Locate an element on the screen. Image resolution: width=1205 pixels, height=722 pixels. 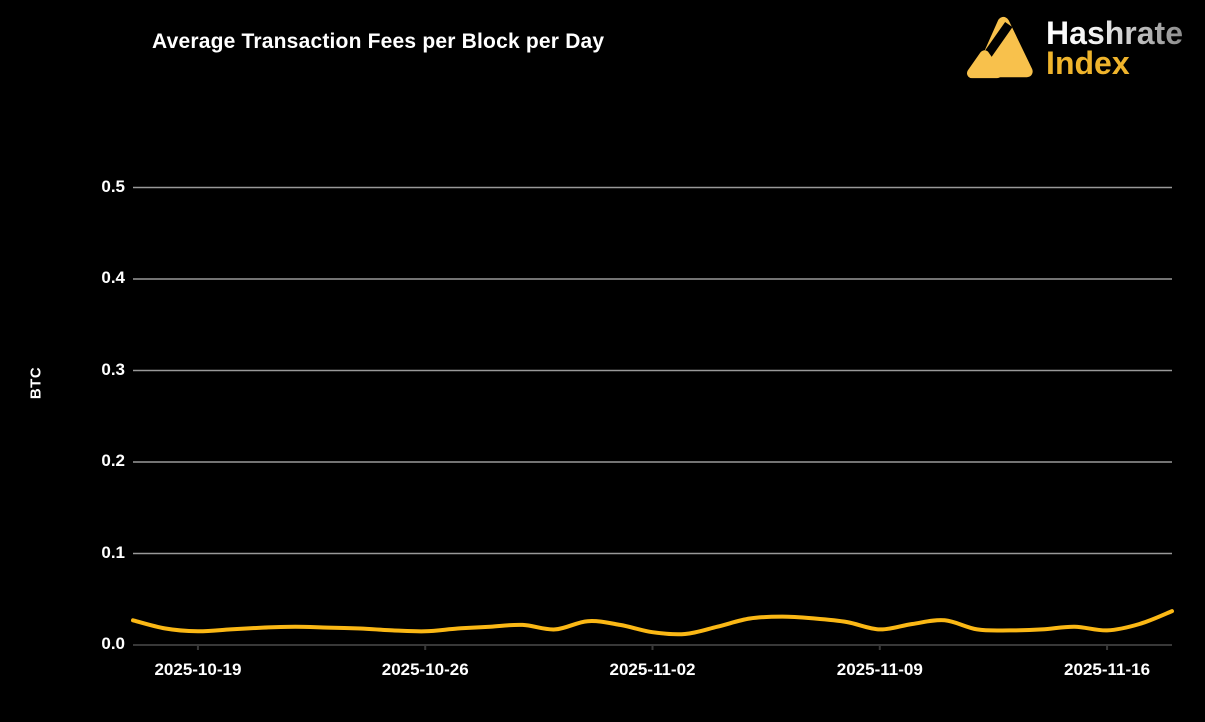
logo-wordmark: Hashrate Index is located at coordinates (1114, 48).